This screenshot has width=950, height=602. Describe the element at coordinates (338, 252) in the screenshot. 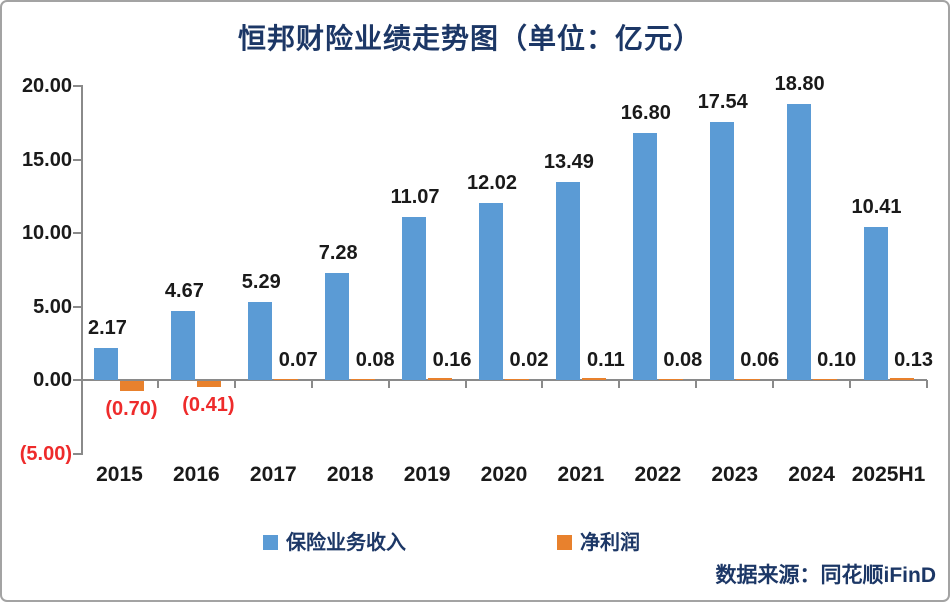

I see `value-label-insurance-revenue-2018: 7.28` at that location.